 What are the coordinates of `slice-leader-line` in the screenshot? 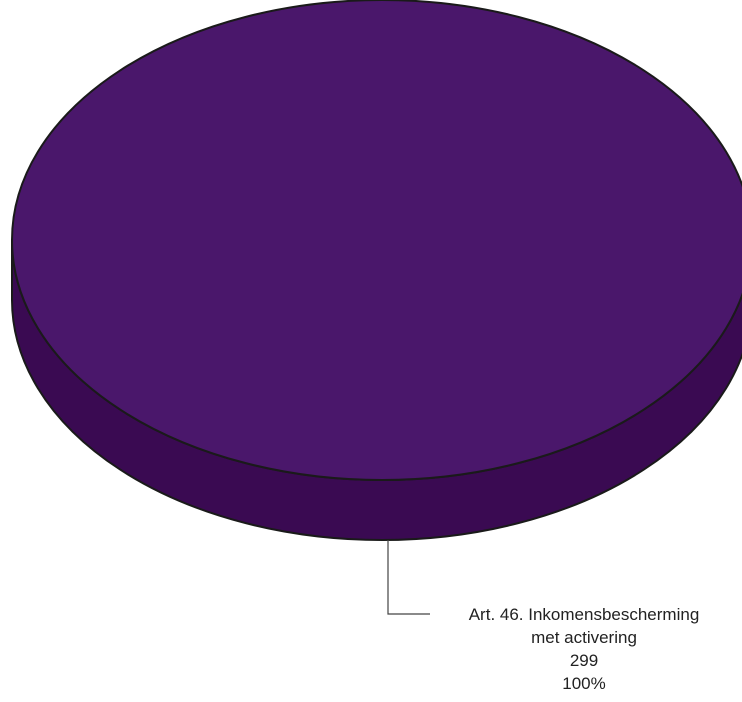 It's located at (408, 577).